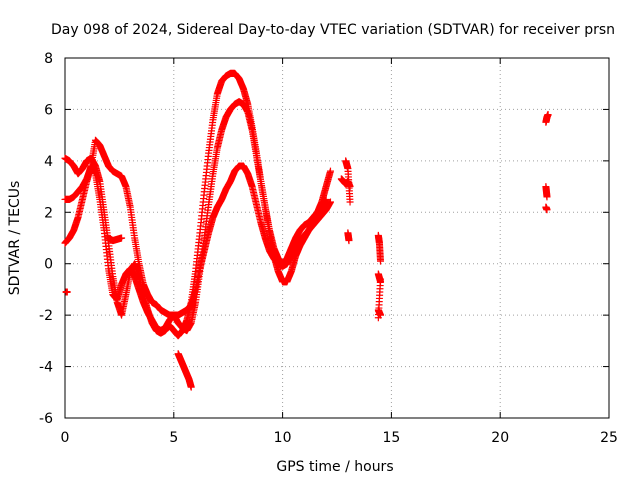 Image resolution: width=640 pixels, height=480 pixels. What do you see at coordinates (48, 213) in the screenshot?
I see `y-tick-label: 2` at bounding box center [48, 213].